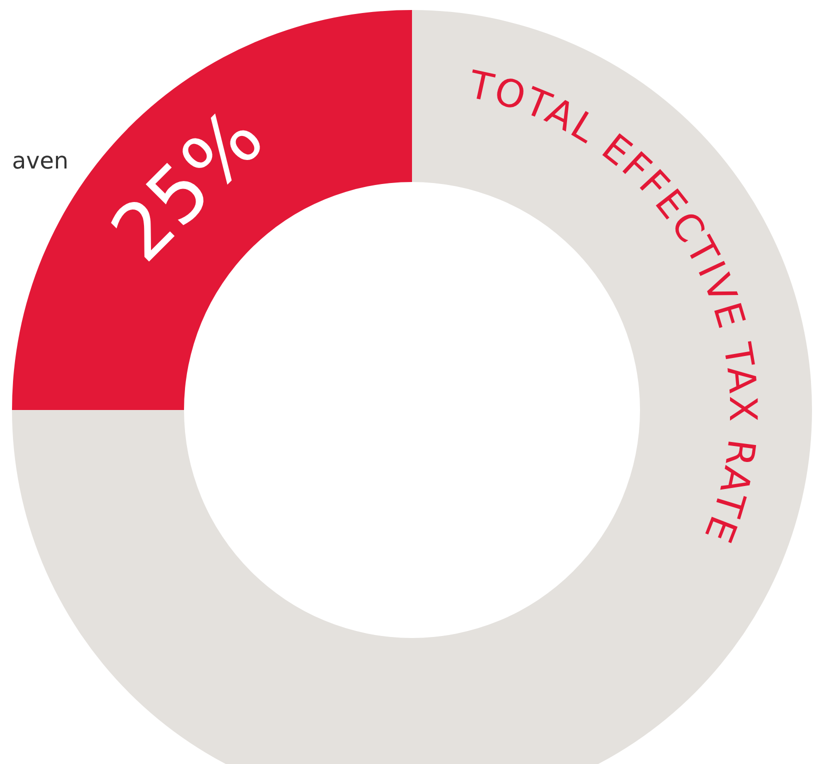 The image size is (816, 764). I want to click on text: aven, so click(40, 161).